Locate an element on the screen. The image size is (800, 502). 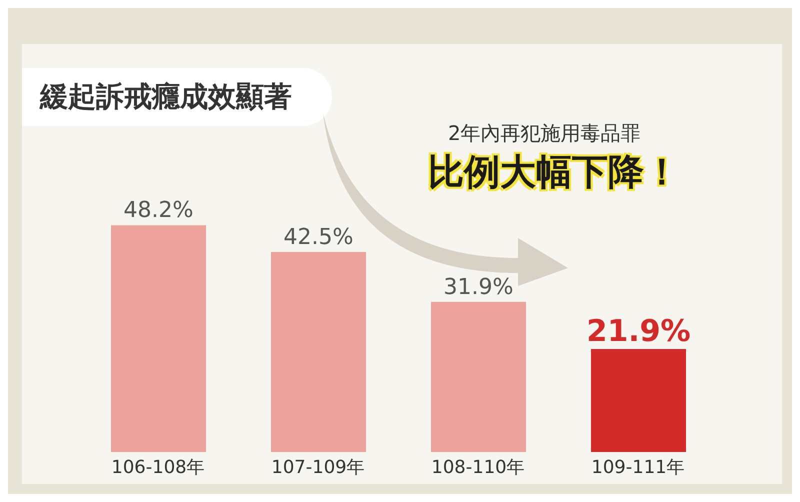
data-label: 48.2% is located at coordinates (159, 211).